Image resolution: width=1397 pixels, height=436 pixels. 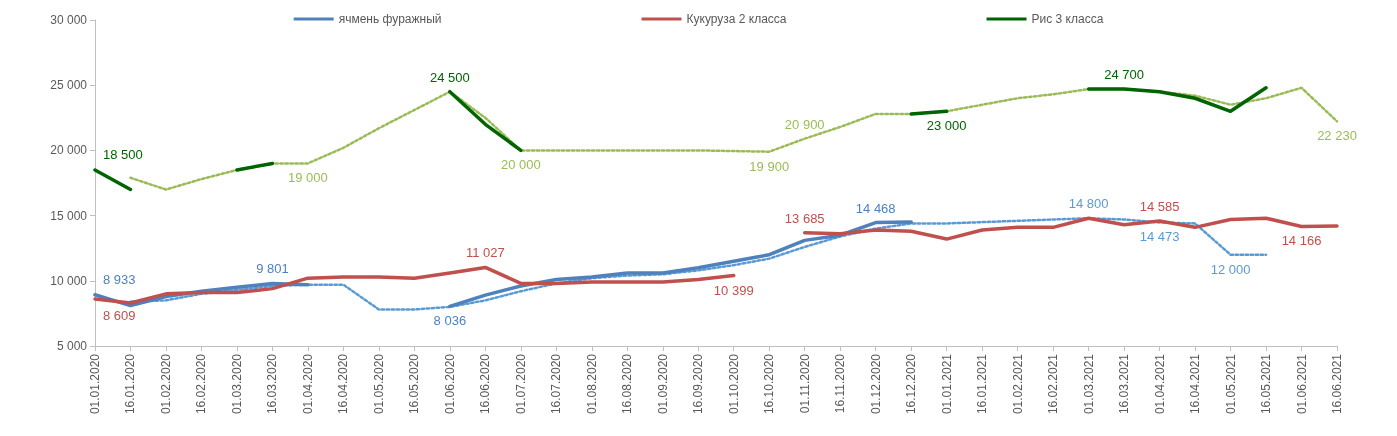 I want to click on data-label: 14 468, so click(x=875, y=208).